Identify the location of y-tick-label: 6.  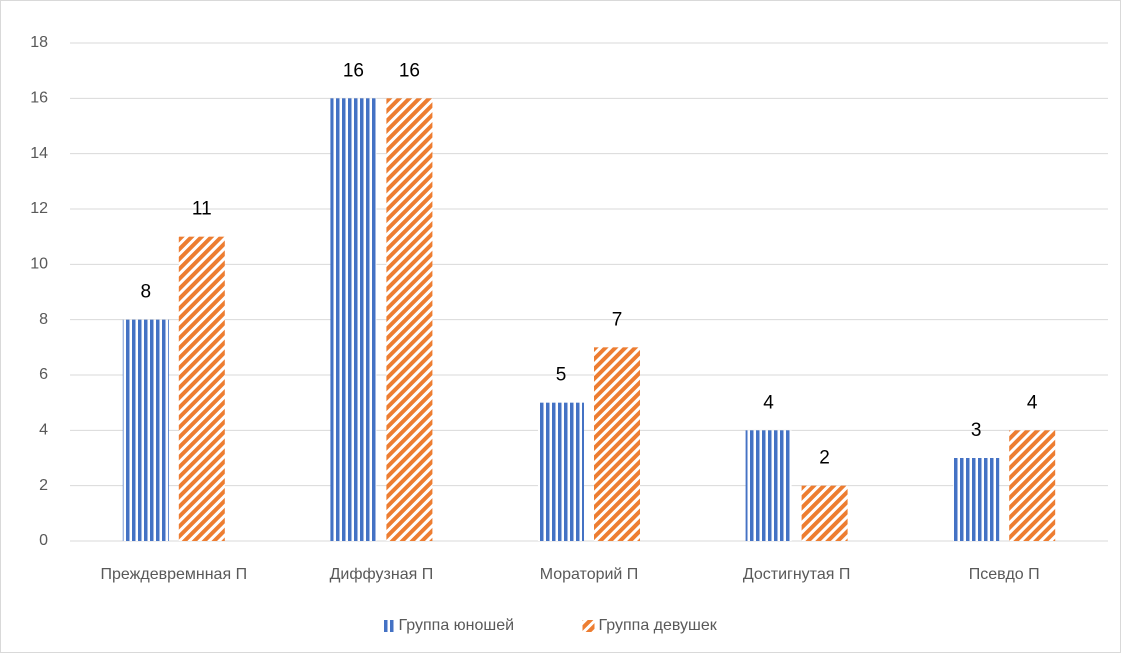
(43, 374).